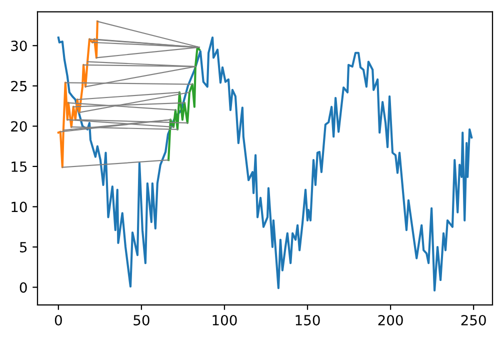 Image resolution: width=500 pixels, height=337 pixels. What do you see at coordinates (142, 320) in the screenshot?
I see `x-tick-label: 50` at bounding box center [142, 320].